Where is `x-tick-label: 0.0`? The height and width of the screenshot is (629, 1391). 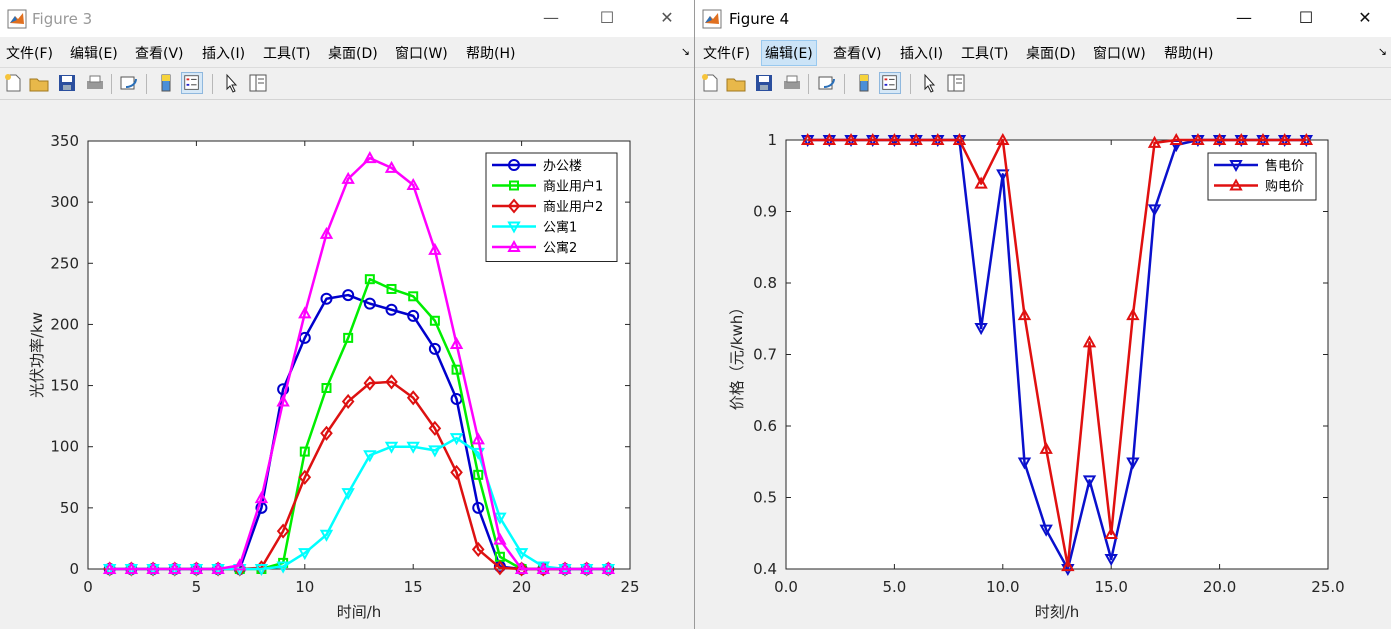 x-tick-label: 0.0 is located at coordinates (786, 587).